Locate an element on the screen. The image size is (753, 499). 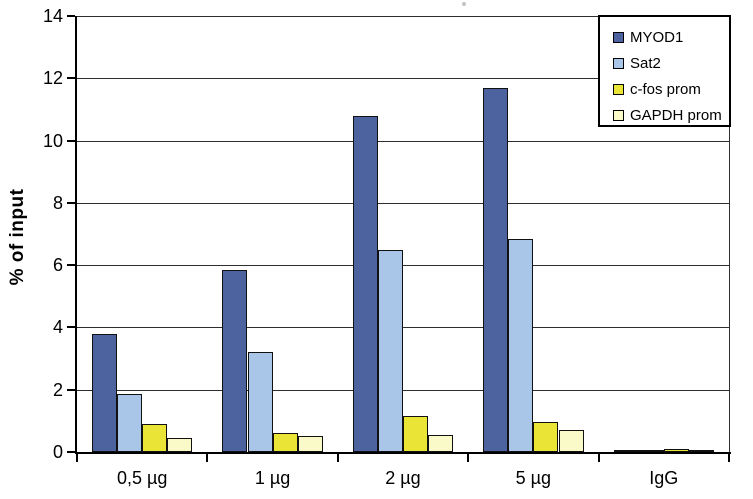
y-tick-label: 8 is located at coordinates (57, 202).